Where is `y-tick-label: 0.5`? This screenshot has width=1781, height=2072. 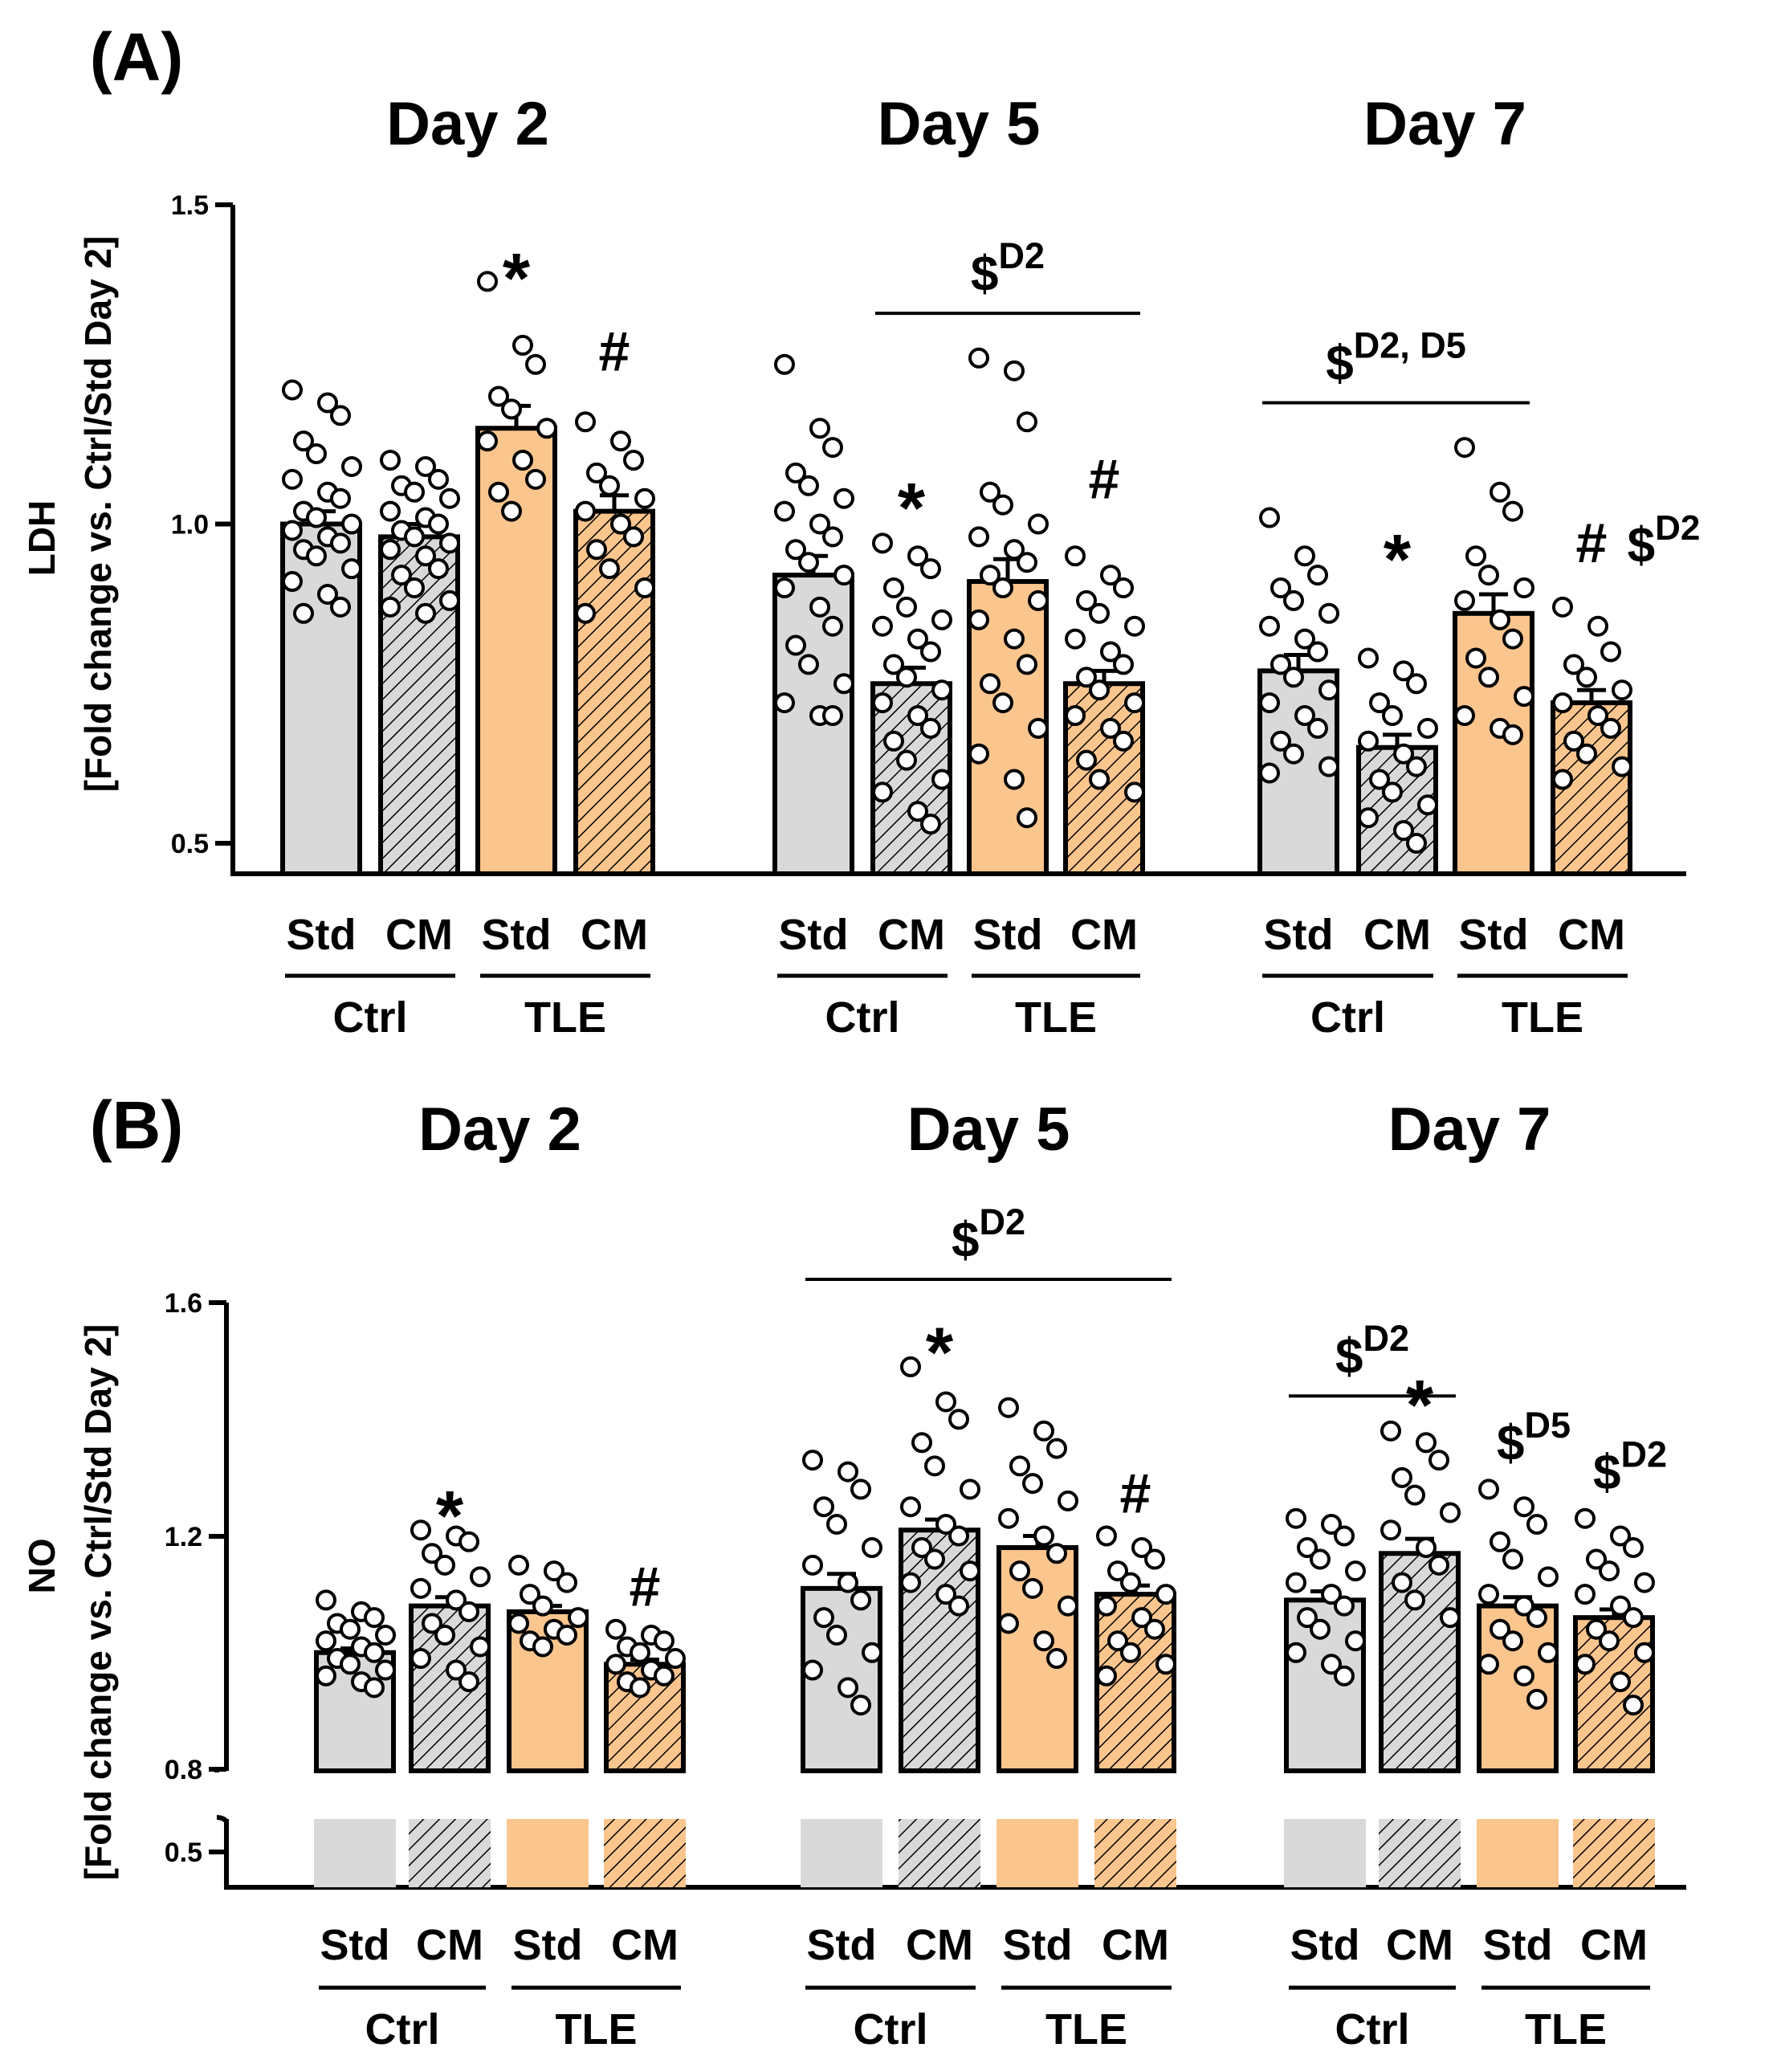
y-tick-label: 0.5 is located at coordinates (190, 844).